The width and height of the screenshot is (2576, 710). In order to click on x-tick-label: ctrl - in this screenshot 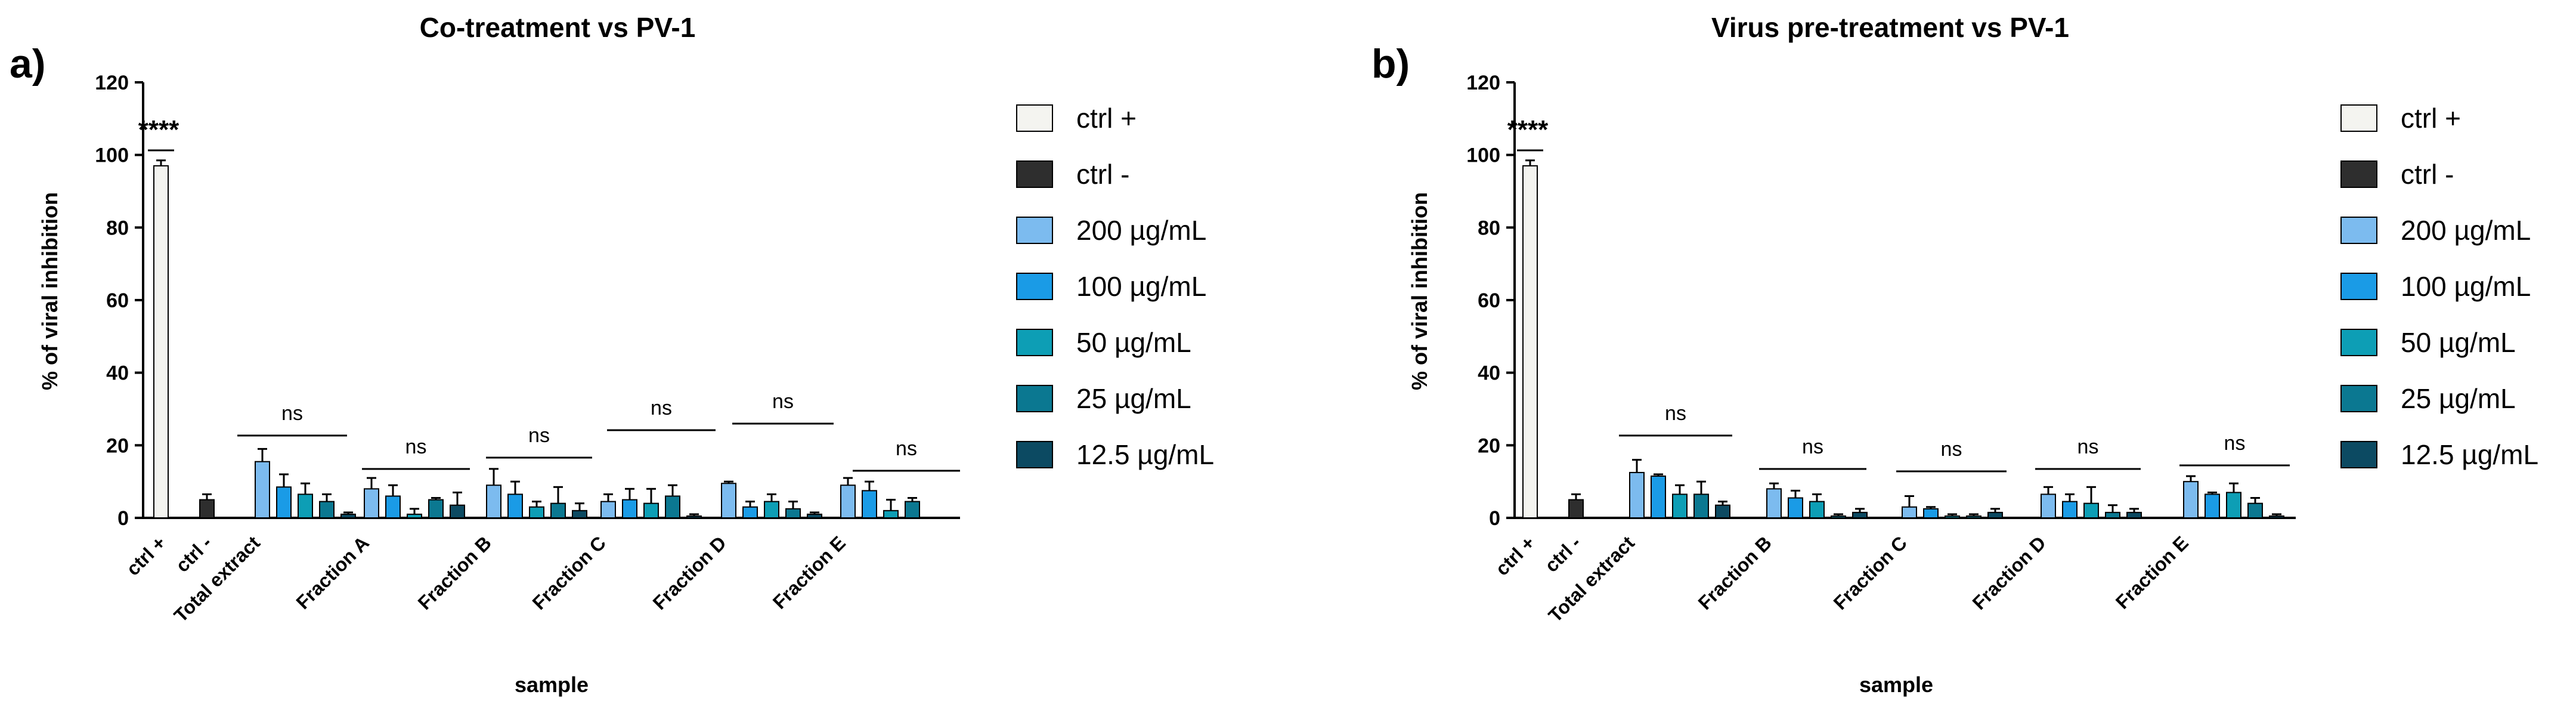, I will do `click(1562, 554)`.